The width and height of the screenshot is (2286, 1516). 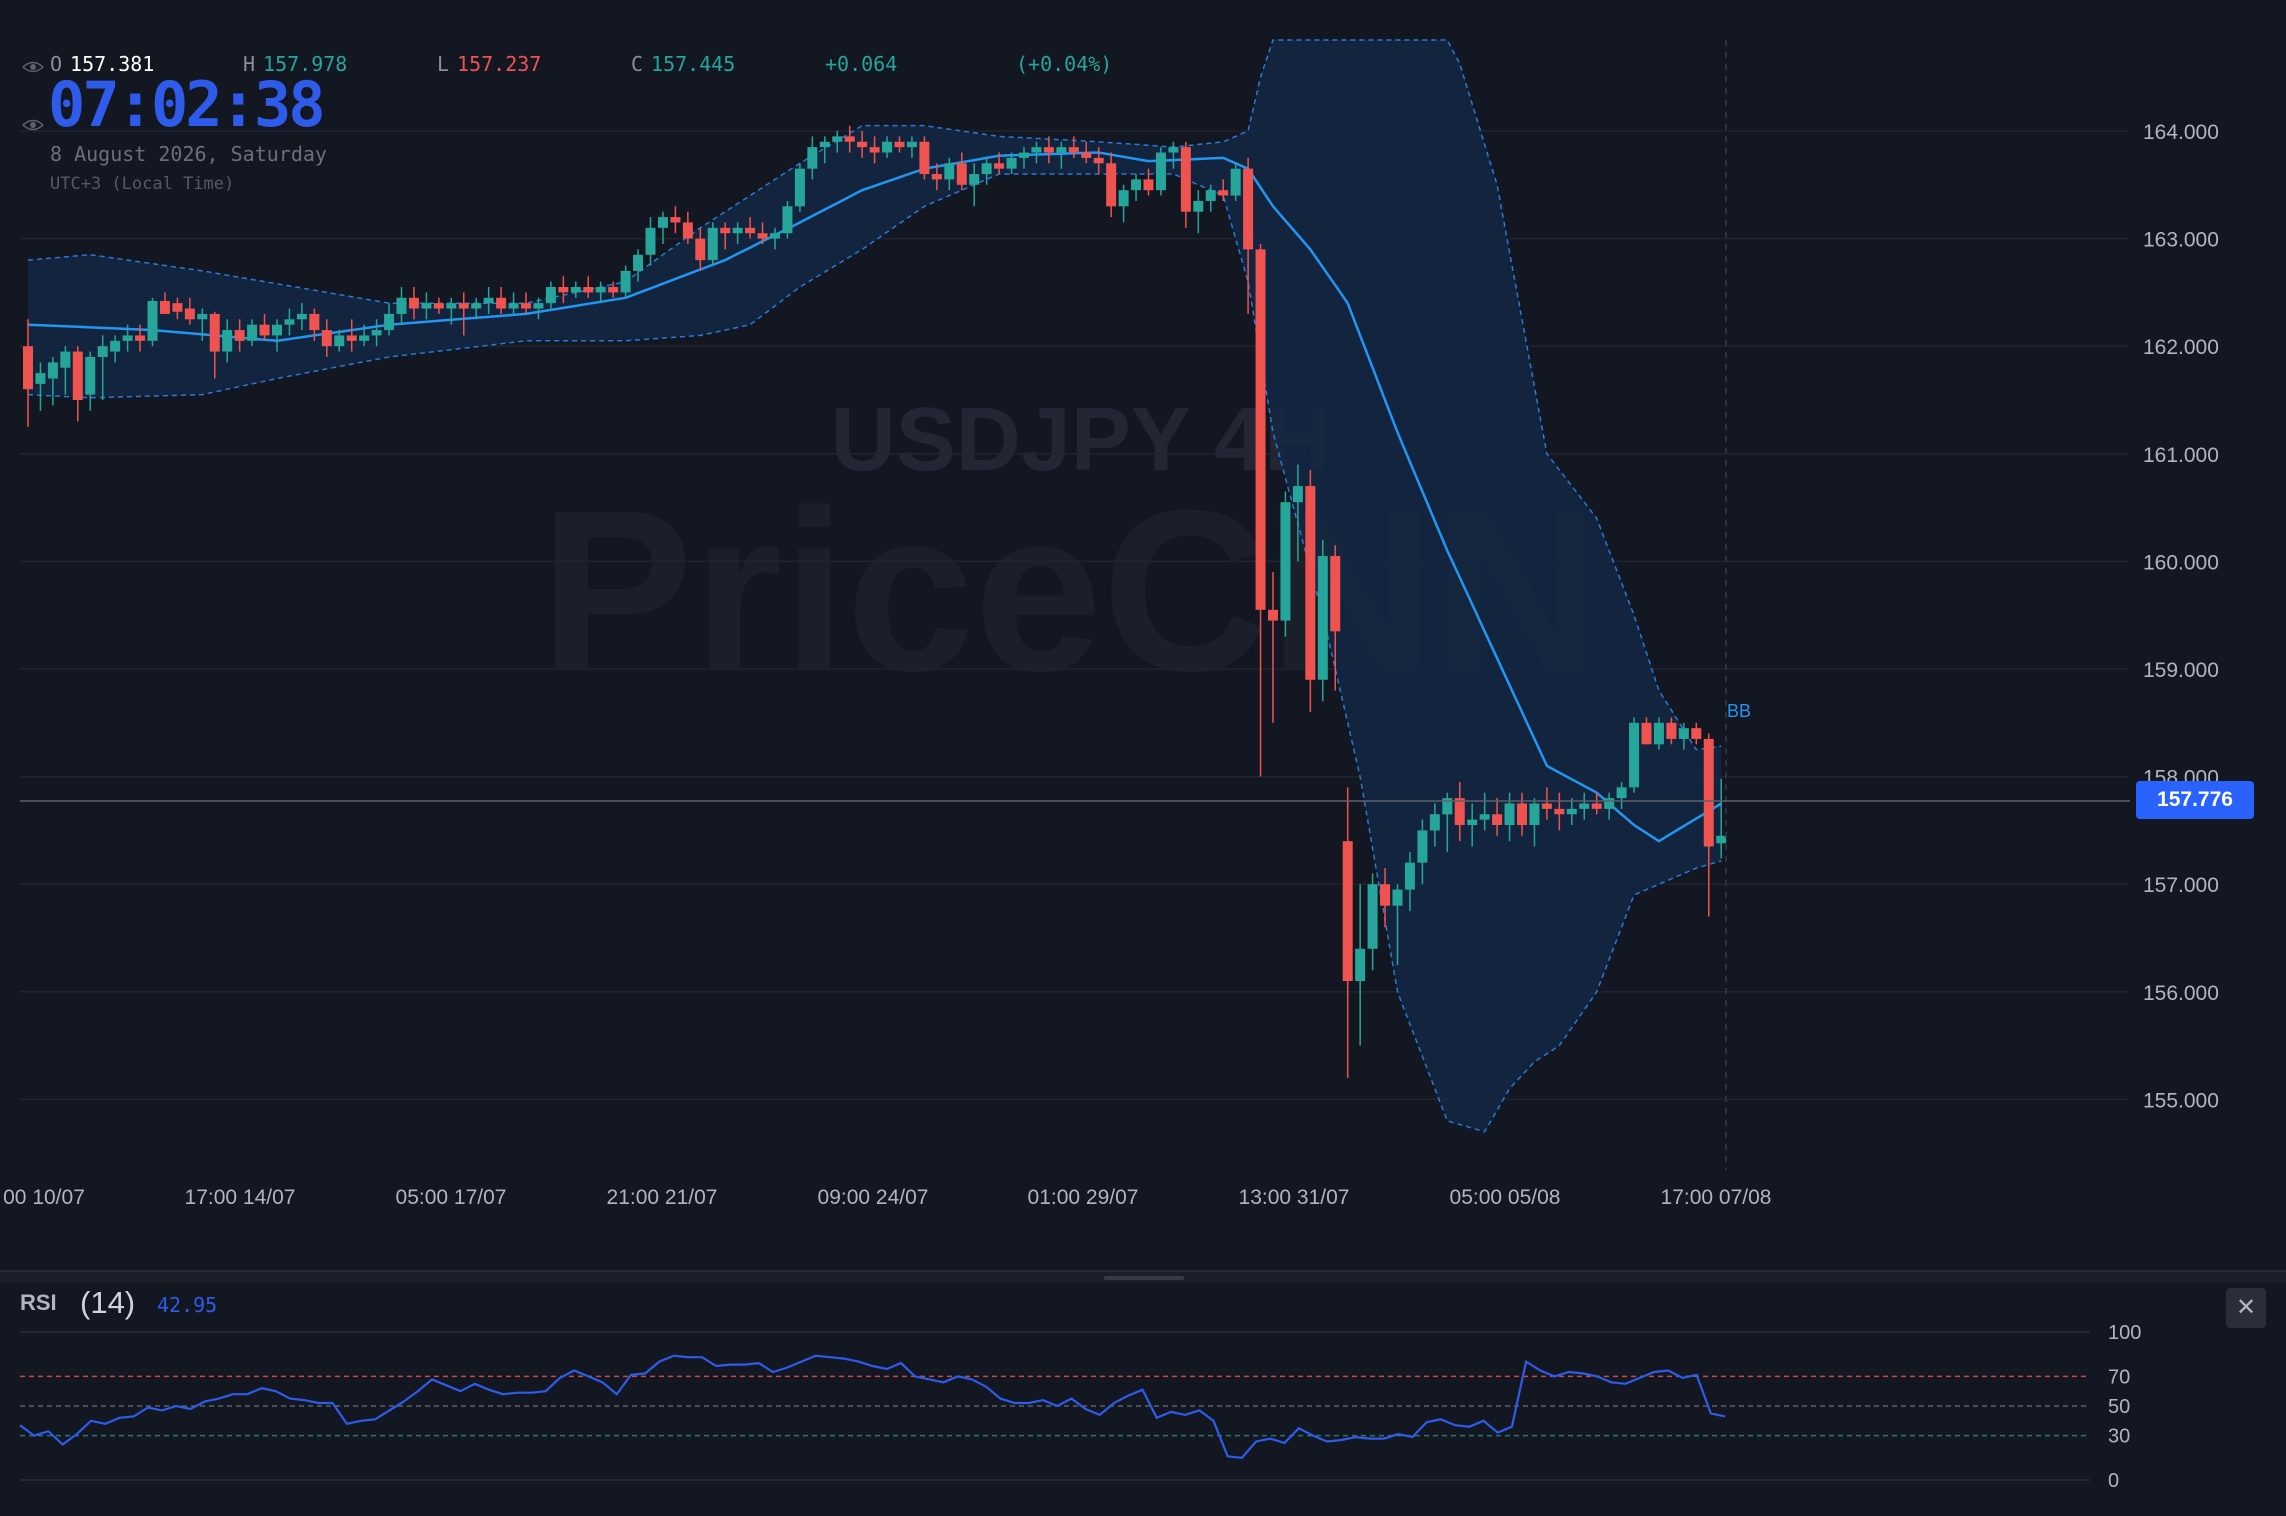 I want to click on rsi-chart: 100 70 50 30 0, so click(x=1080, y=1407).